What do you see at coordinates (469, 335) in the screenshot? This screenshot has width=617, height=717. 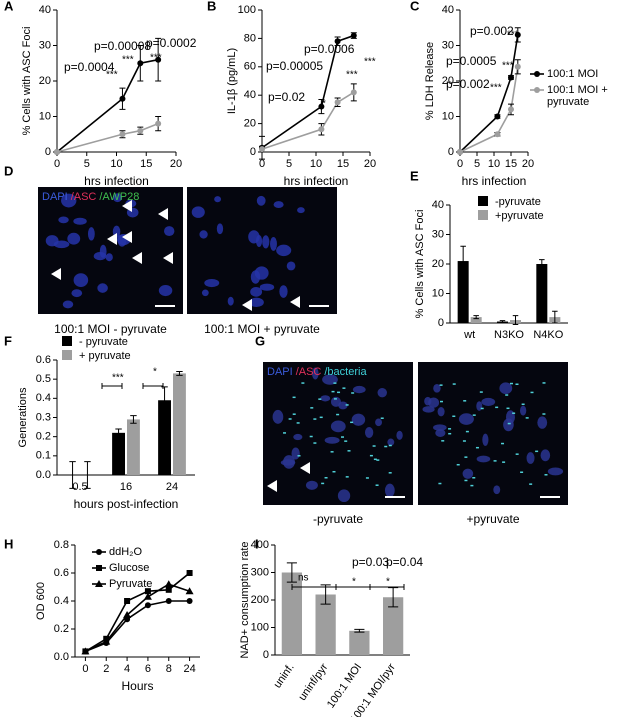 I see `x-tick-label: wt` at bounding box center [469, 335].